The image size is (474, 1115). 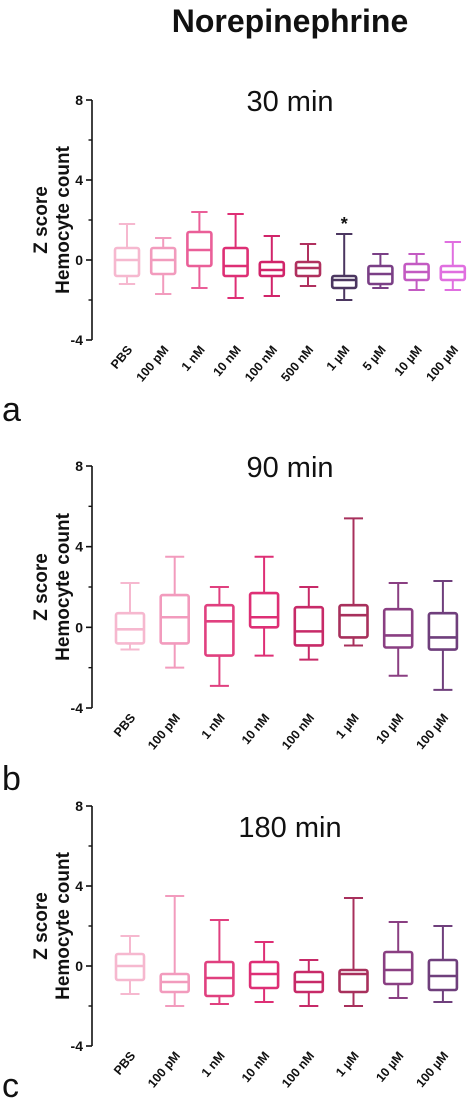 What do you see at coordinates (11, 410) in the screenshot?
I see `panel-letter: a` at bounding box center [11, 410].